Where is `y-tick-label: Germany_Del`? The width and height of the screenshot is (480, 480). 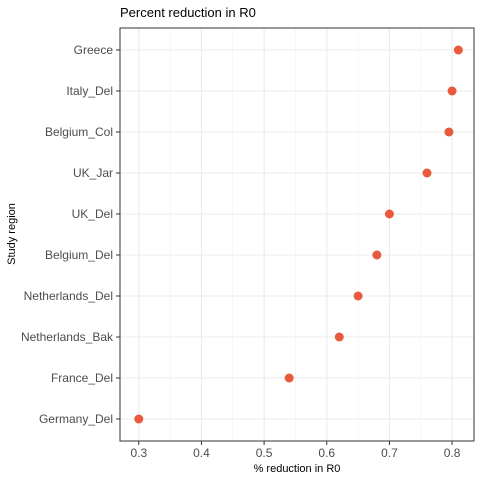
y-tick-label: Germany_Del is located at coordinates (76, 419).